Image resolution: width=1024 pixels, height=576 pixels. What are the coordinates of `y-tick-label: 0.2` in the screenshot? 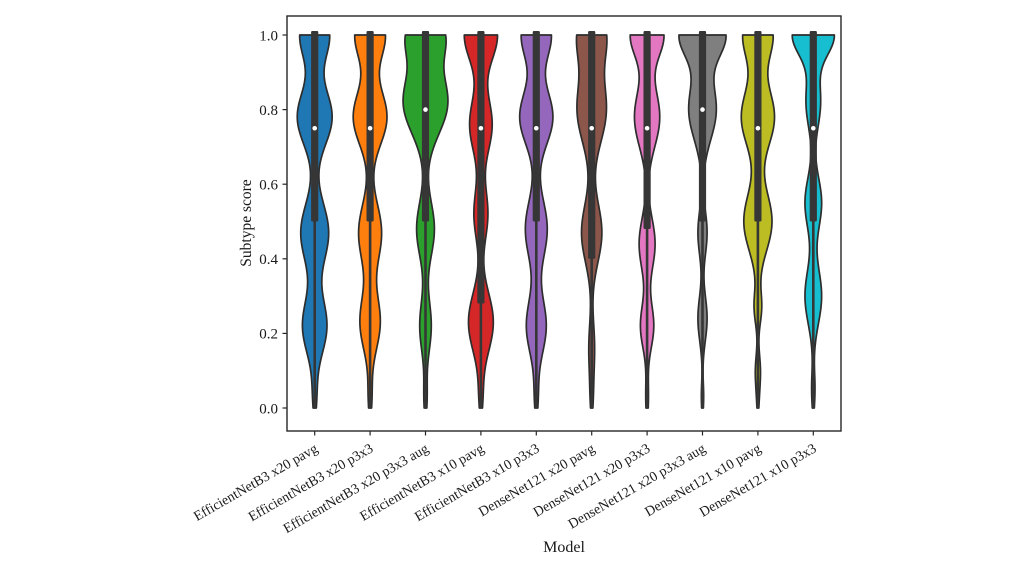 It's located at (268, 335).